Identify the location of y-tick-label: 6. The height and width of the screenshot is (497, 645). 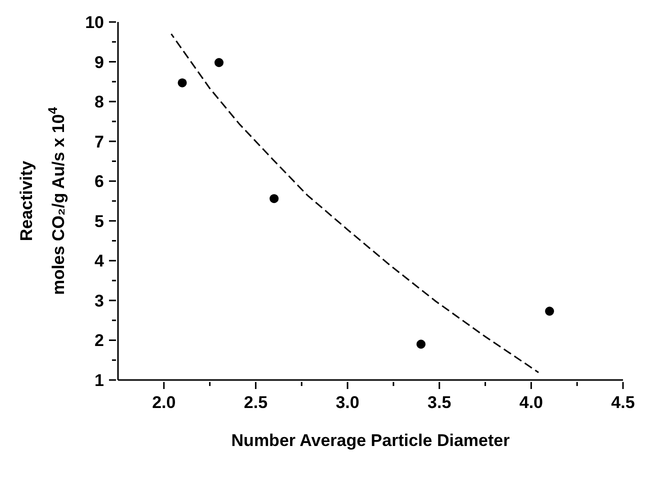
(99, 182).